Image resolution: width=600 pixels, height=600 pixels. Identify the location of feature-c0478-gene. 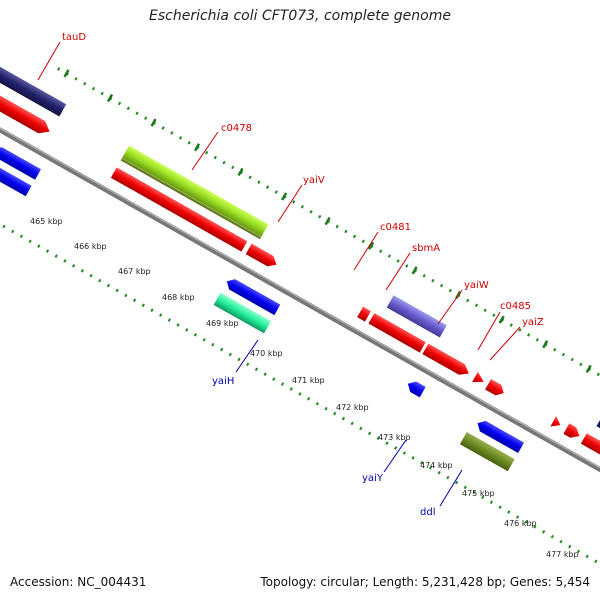
(179, 209).